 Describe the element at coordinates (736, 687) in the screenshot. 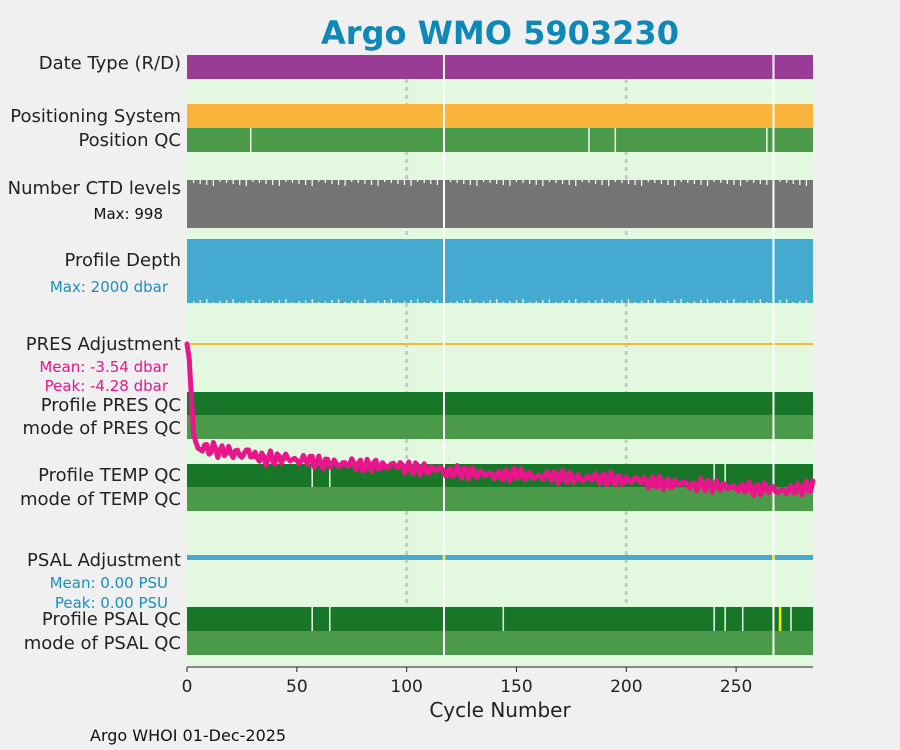

I see `x-tick-label-250: 250` at that location.